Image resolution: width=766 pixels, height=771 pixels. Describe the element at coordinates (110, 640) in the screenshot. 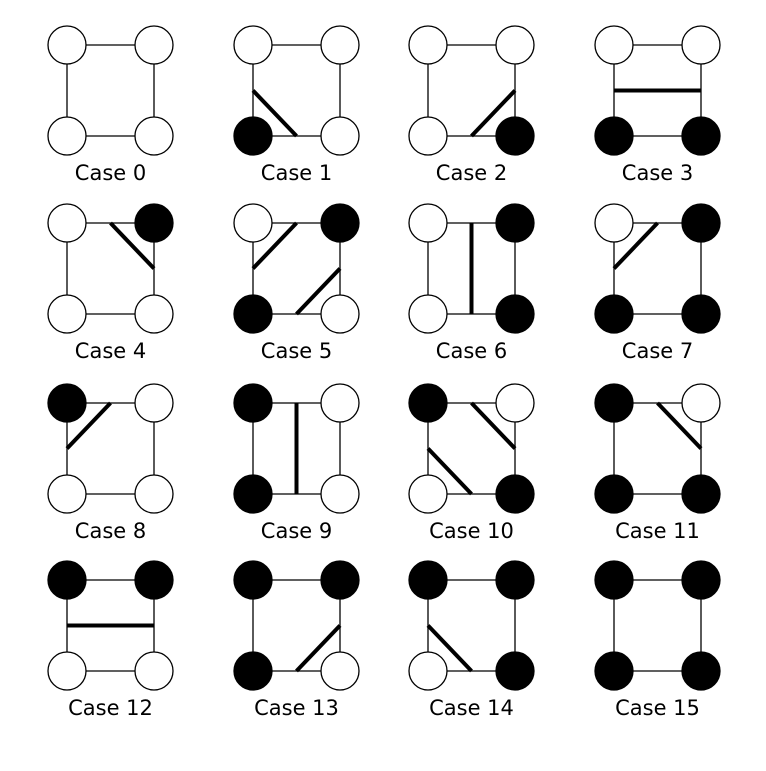

I see `case-cell: Case 12` at that location.